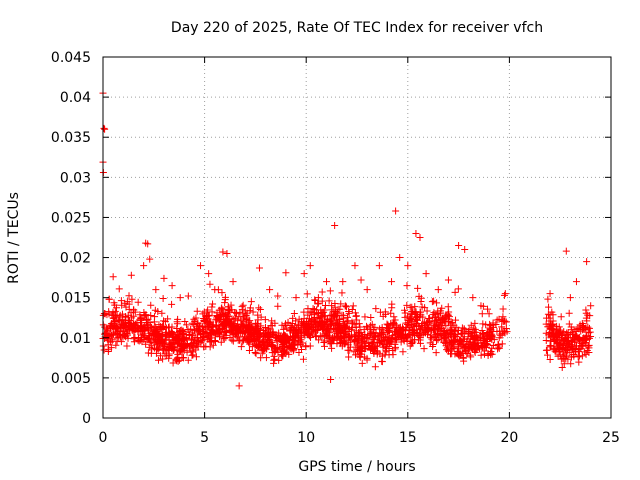 Image resolution: width=640 pixels, height=480 pixels. Describe the element at coordinates (71, 58) in the screenshot. I see `y-tick-label: 0.045` at that location.